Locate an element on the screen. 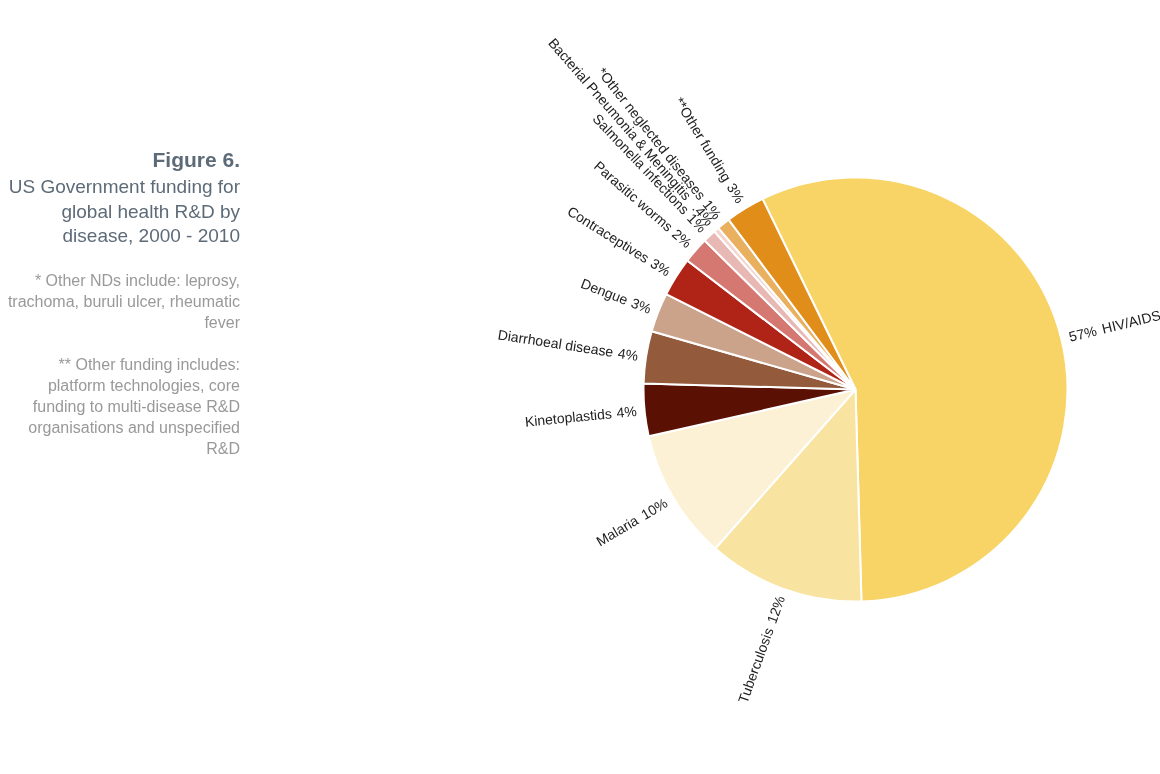 The height and width of the screenshot is (774, 1160). text: Figure 6. is located at coordinates (195, 160).